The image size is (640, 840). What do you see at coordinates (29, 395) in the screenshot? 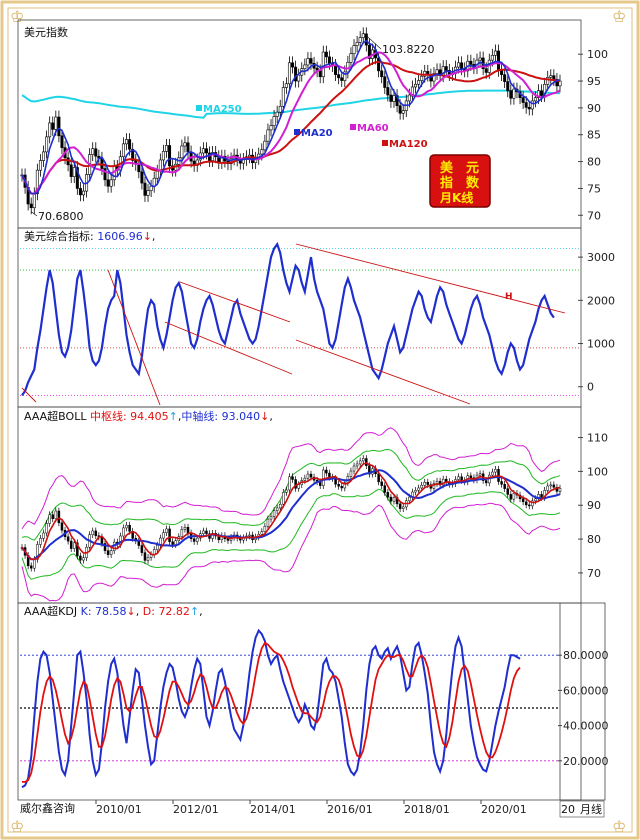
I see `trend-line` at bounding box center [29, 395].